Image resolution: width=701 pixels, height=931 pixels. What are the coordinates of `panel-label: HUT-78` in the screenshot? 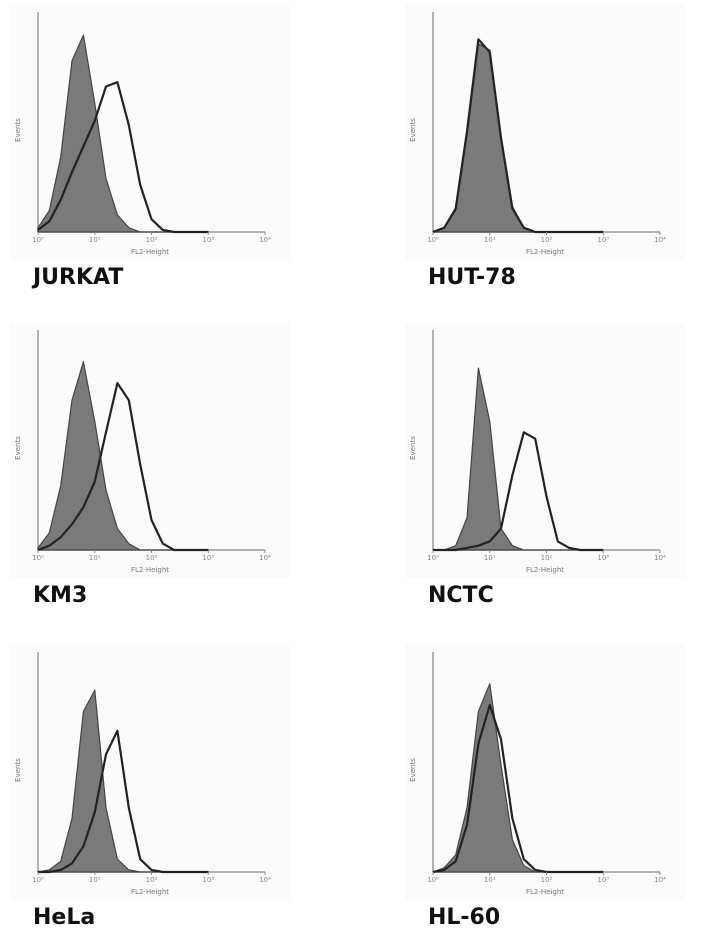 It's located at (472, 277).